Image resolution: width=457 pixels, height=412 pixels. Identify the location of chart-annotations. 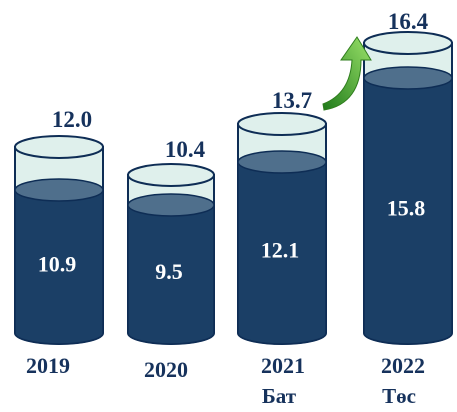
(347, 73).